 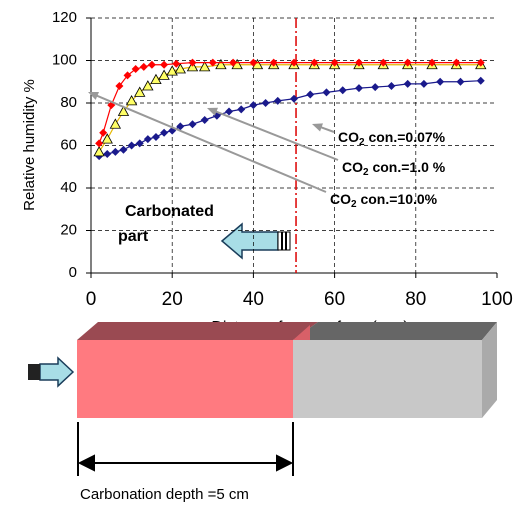 What do you see at coordinates (255, 241) in the screenshot?
I see `carbonation-arrow` at bounding box center [255, 241].